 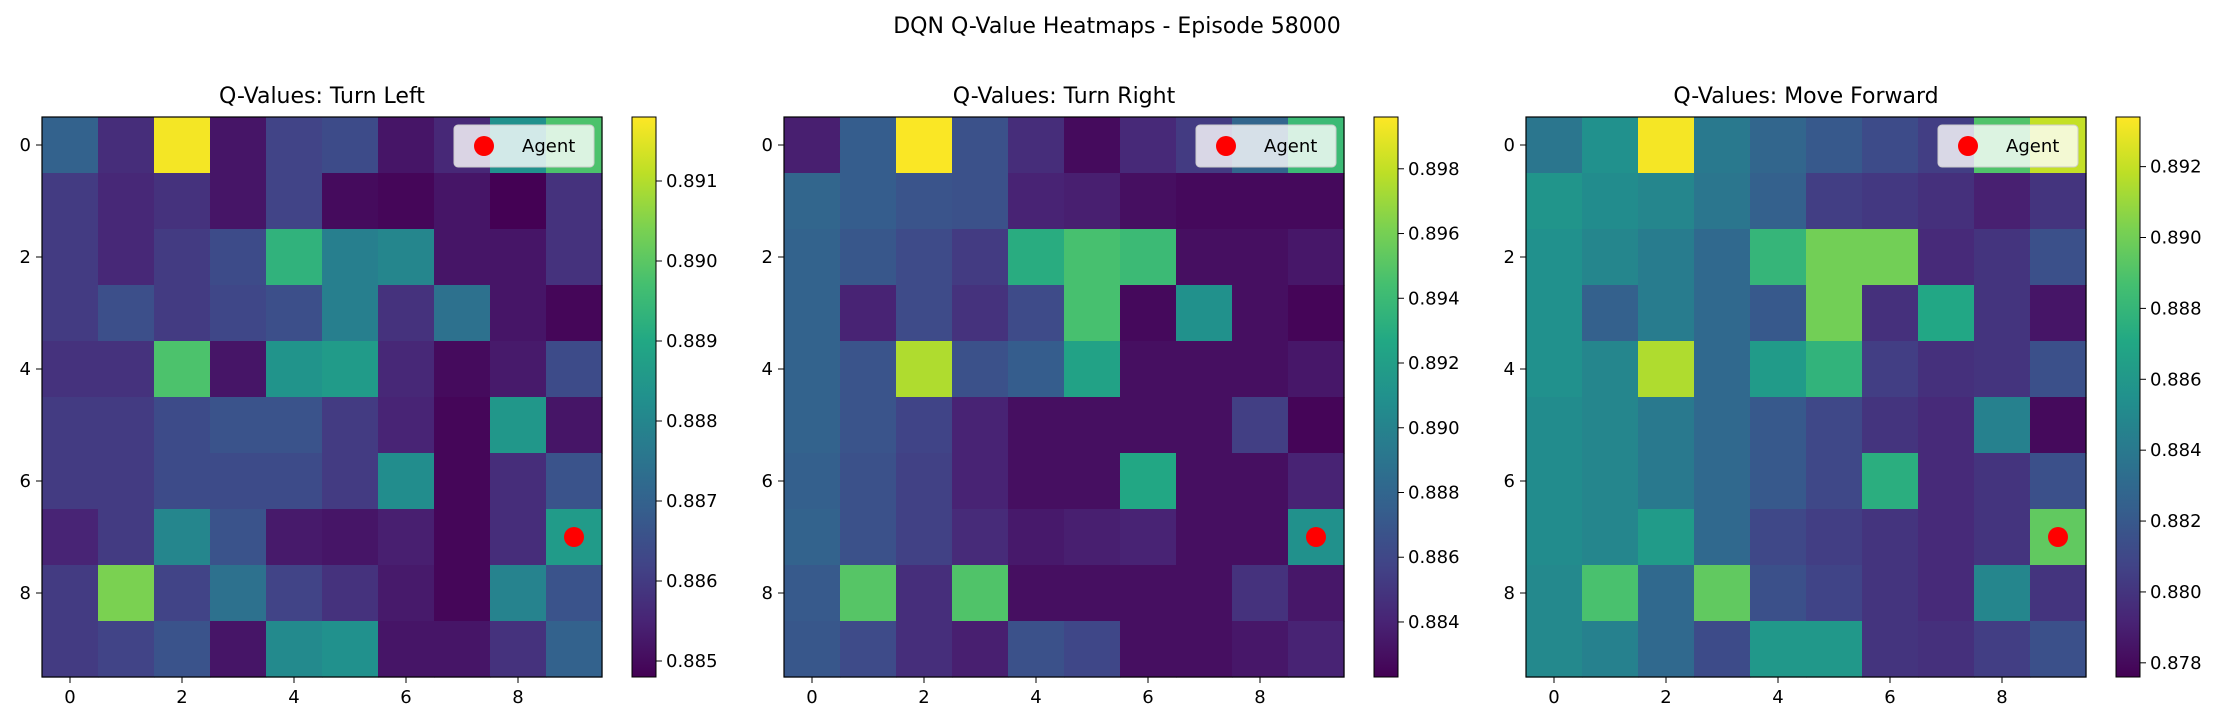 I want to click on colorbar-tick-label: 0.888, so click(x=692, y=421).